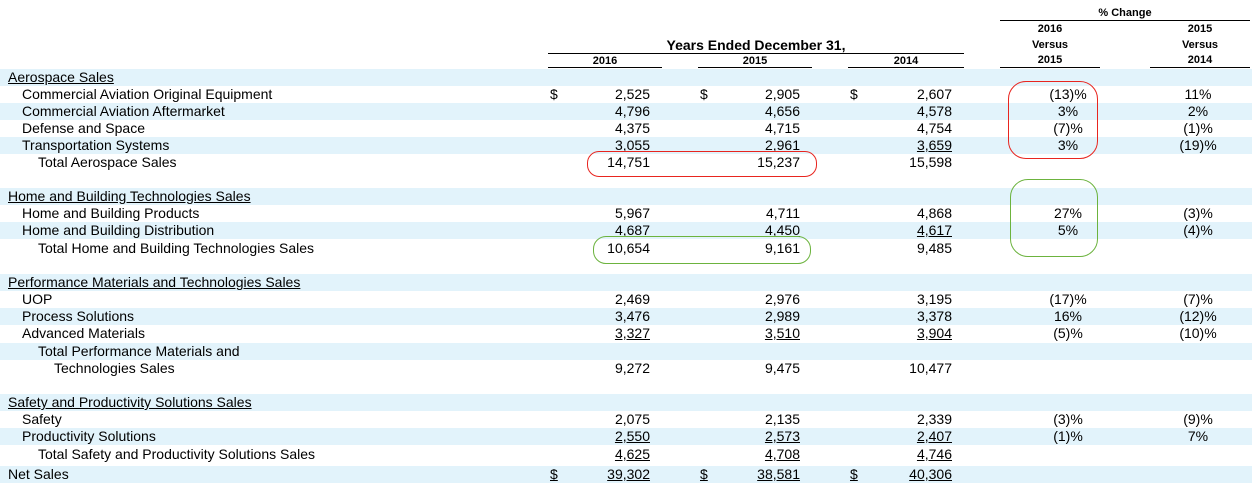  Describe the element at coordinates (632, 316) in the screenshot. I see `value-2016: 3,476` at that location.